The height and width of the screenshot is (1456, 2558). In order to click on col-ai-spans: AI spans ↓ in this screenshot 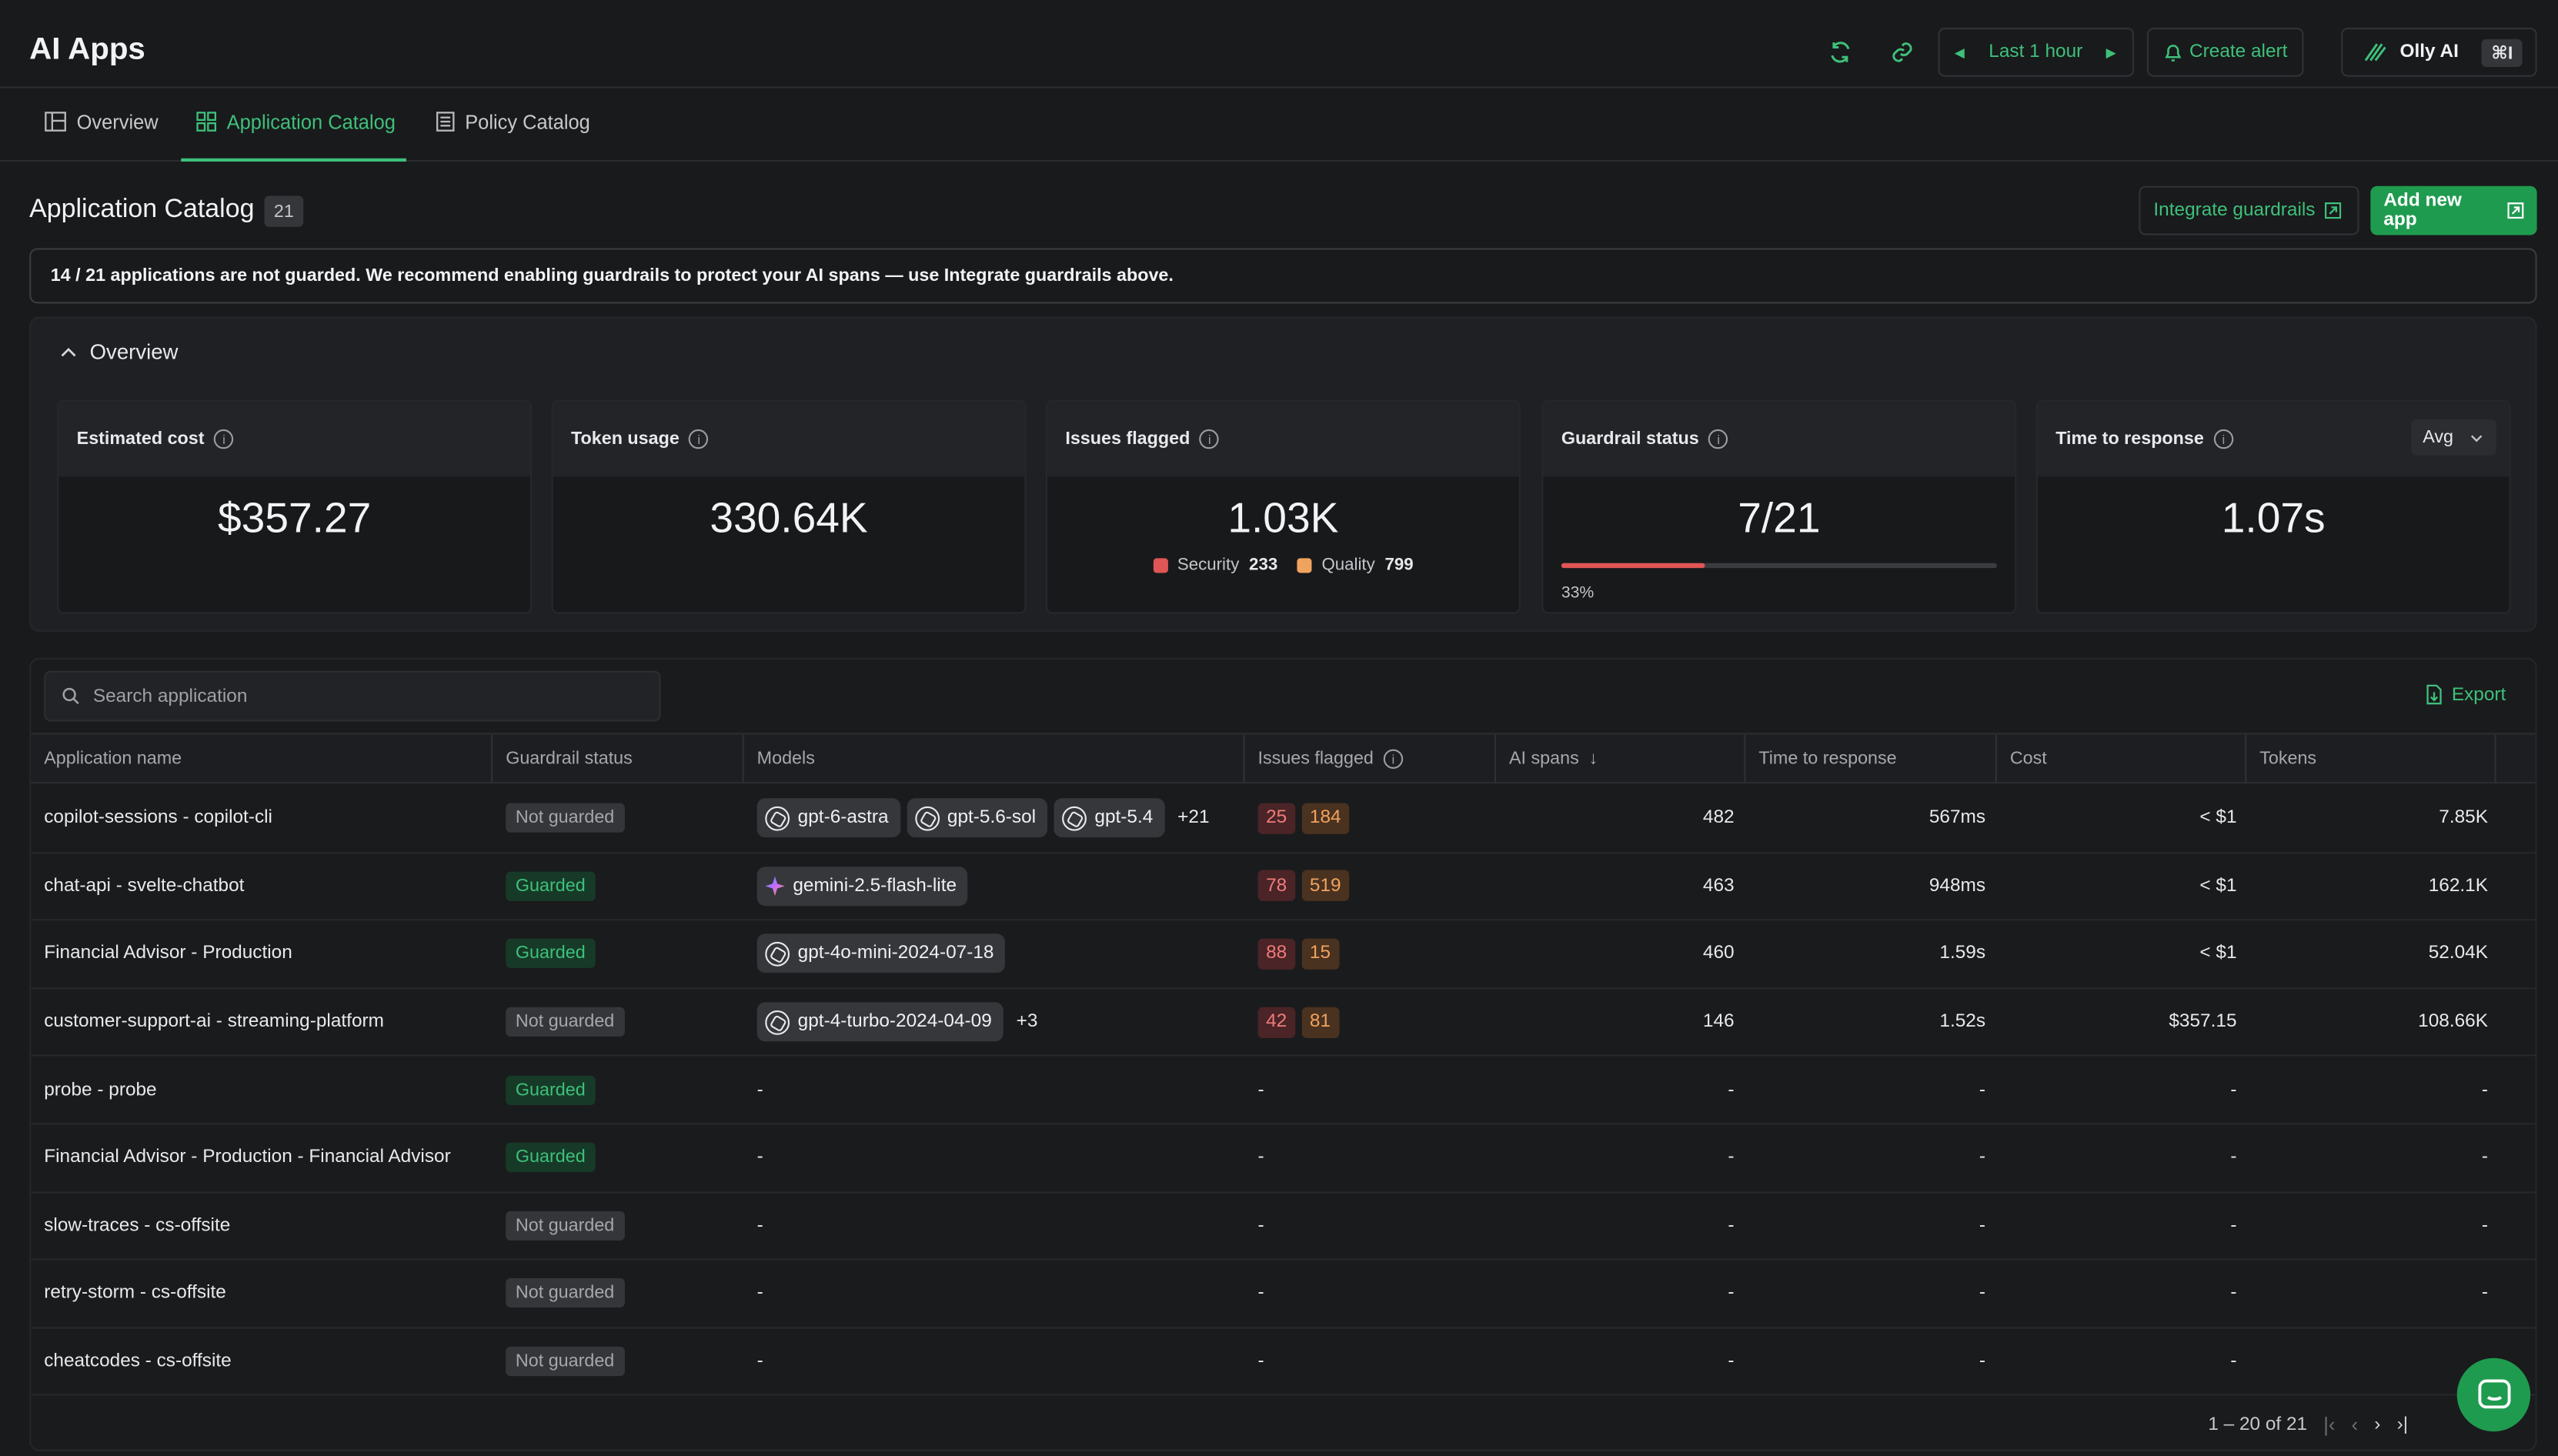, I will do `click(1619, 759)`.